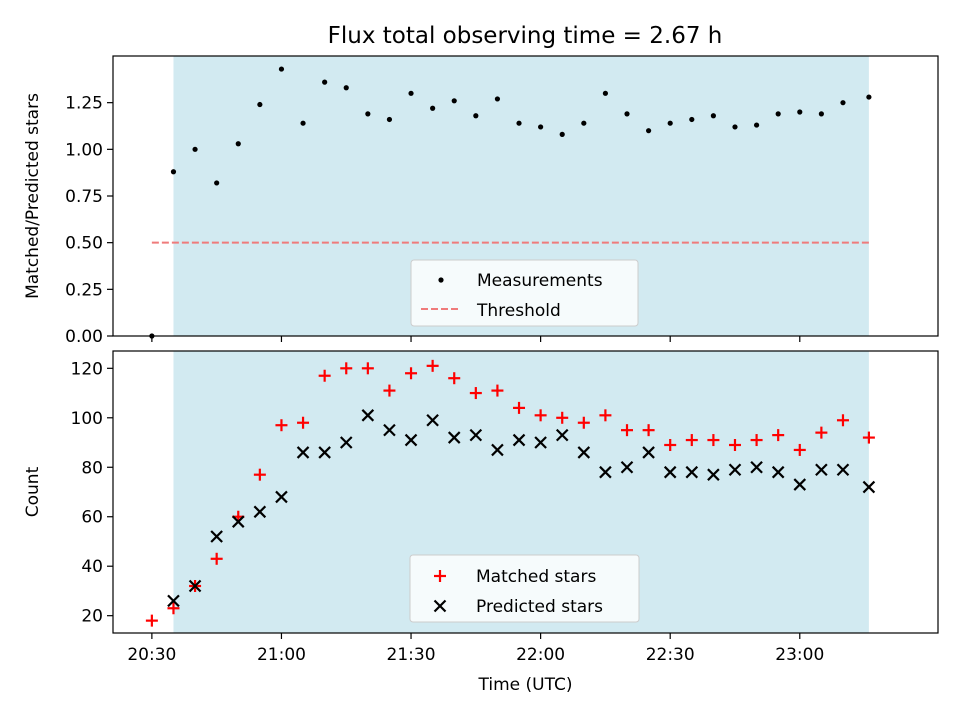 The height and width of the screenshot is (724, 960). Describe the element at coordinates (539, 607) in the screenshot. I see `legend-predicted-label: Predicted stars` at that location.